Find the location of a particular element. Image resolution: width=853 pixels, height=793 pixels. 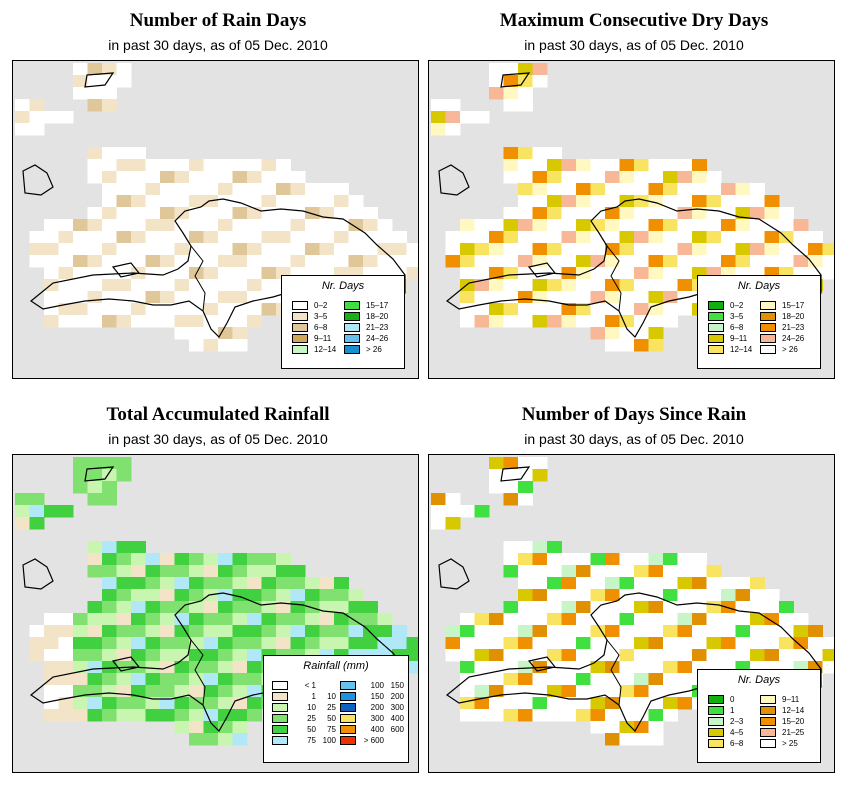

legend-label-high: 150 is located at coordinates (397, 685).